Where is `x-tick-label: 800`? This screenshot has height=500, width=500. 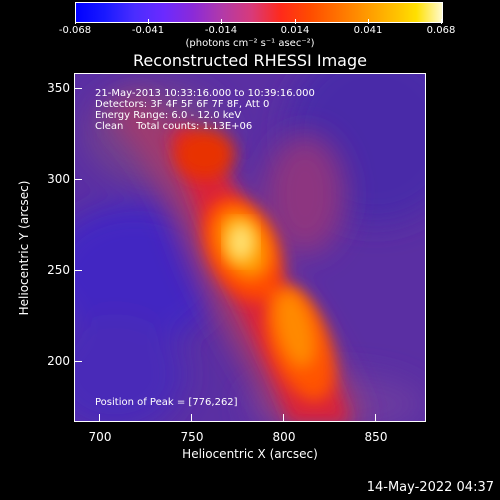
x-tick-label: 800 is located at coordinates (284, 437).